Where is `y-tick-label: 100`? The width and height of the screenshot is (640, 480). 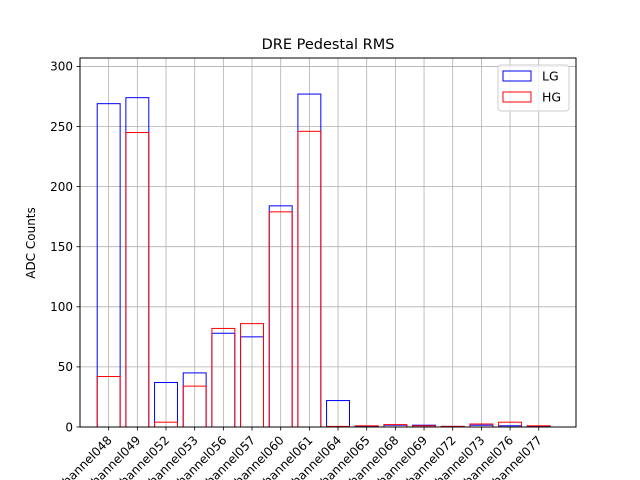
y-tick-label: 100 is located at coordinates (61, 307).